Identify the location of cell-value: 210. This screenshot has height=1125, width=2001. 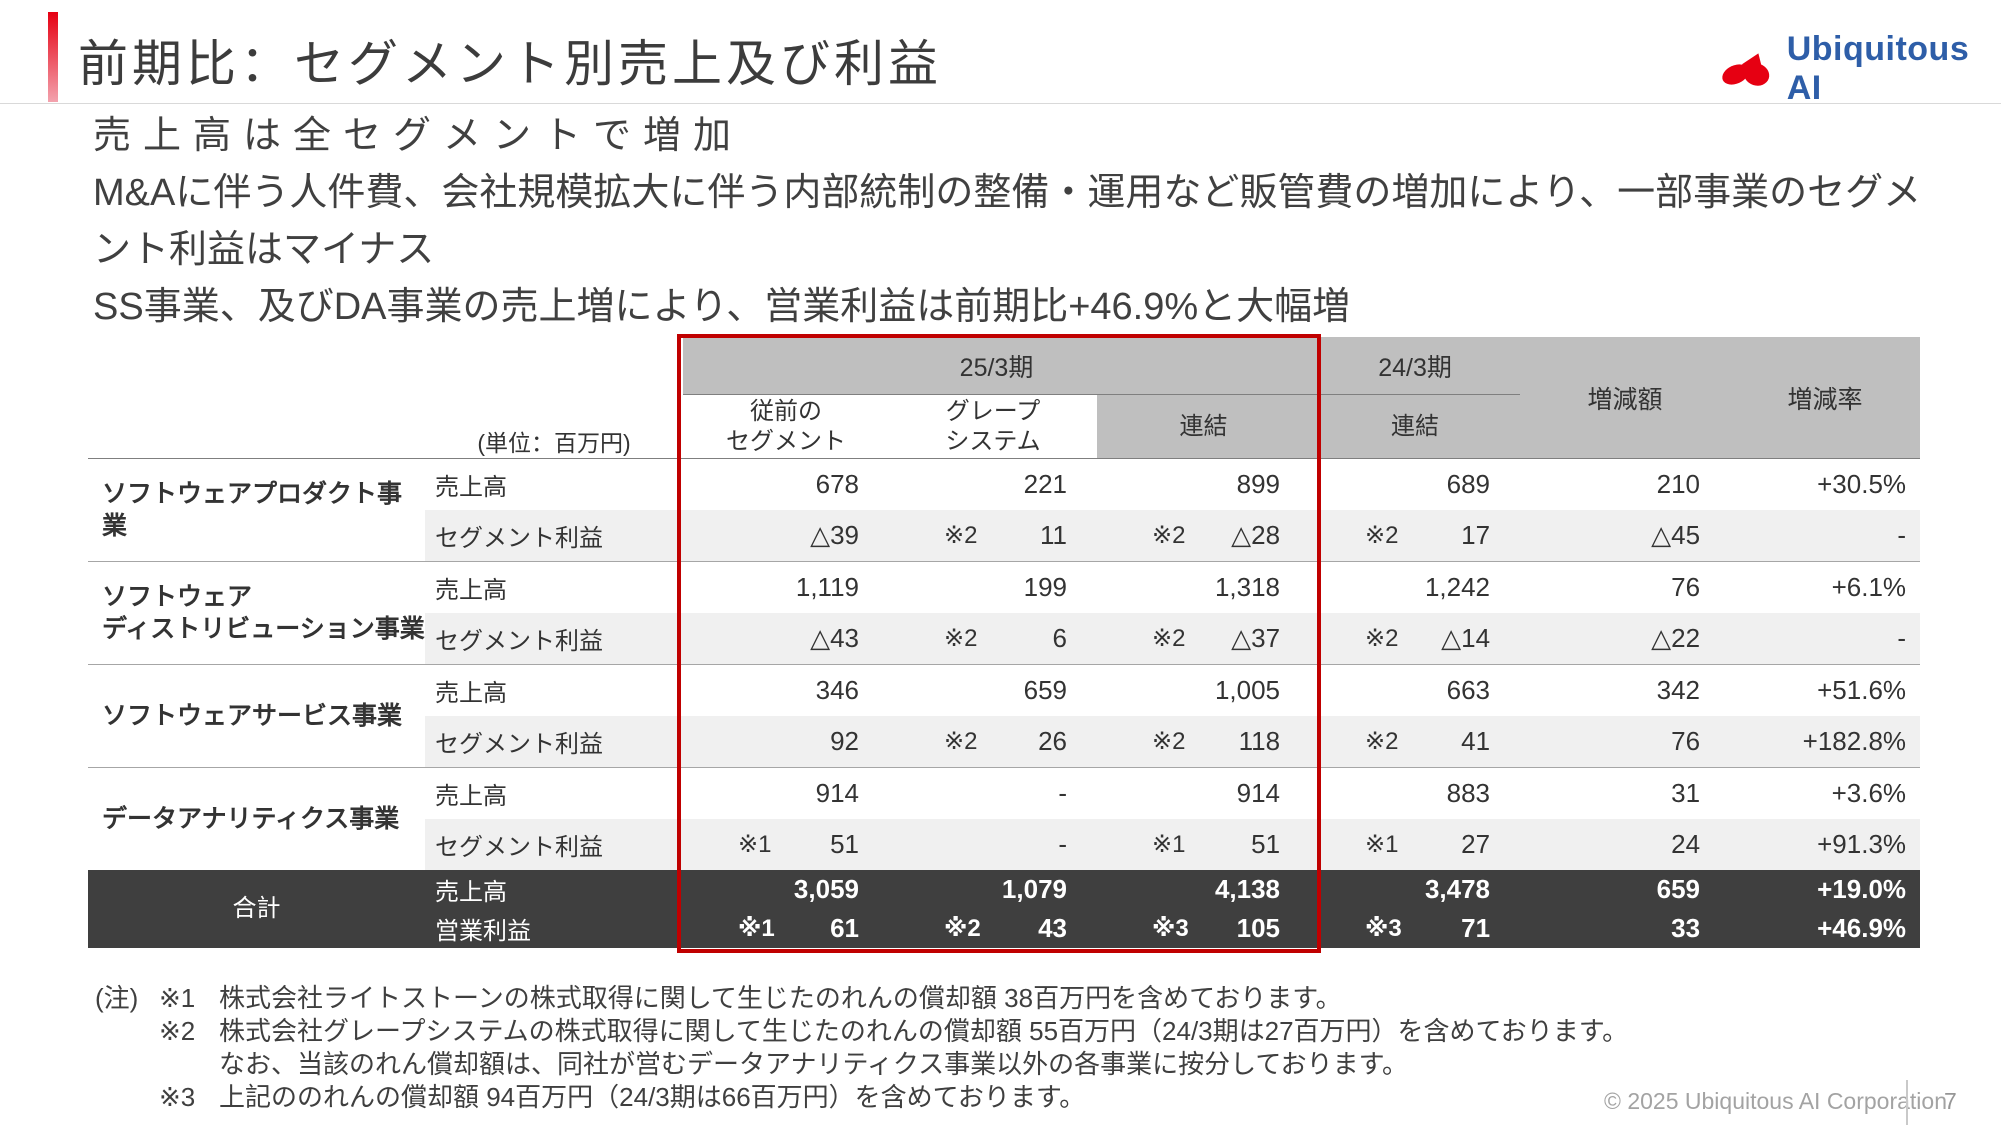
(1678, 484).